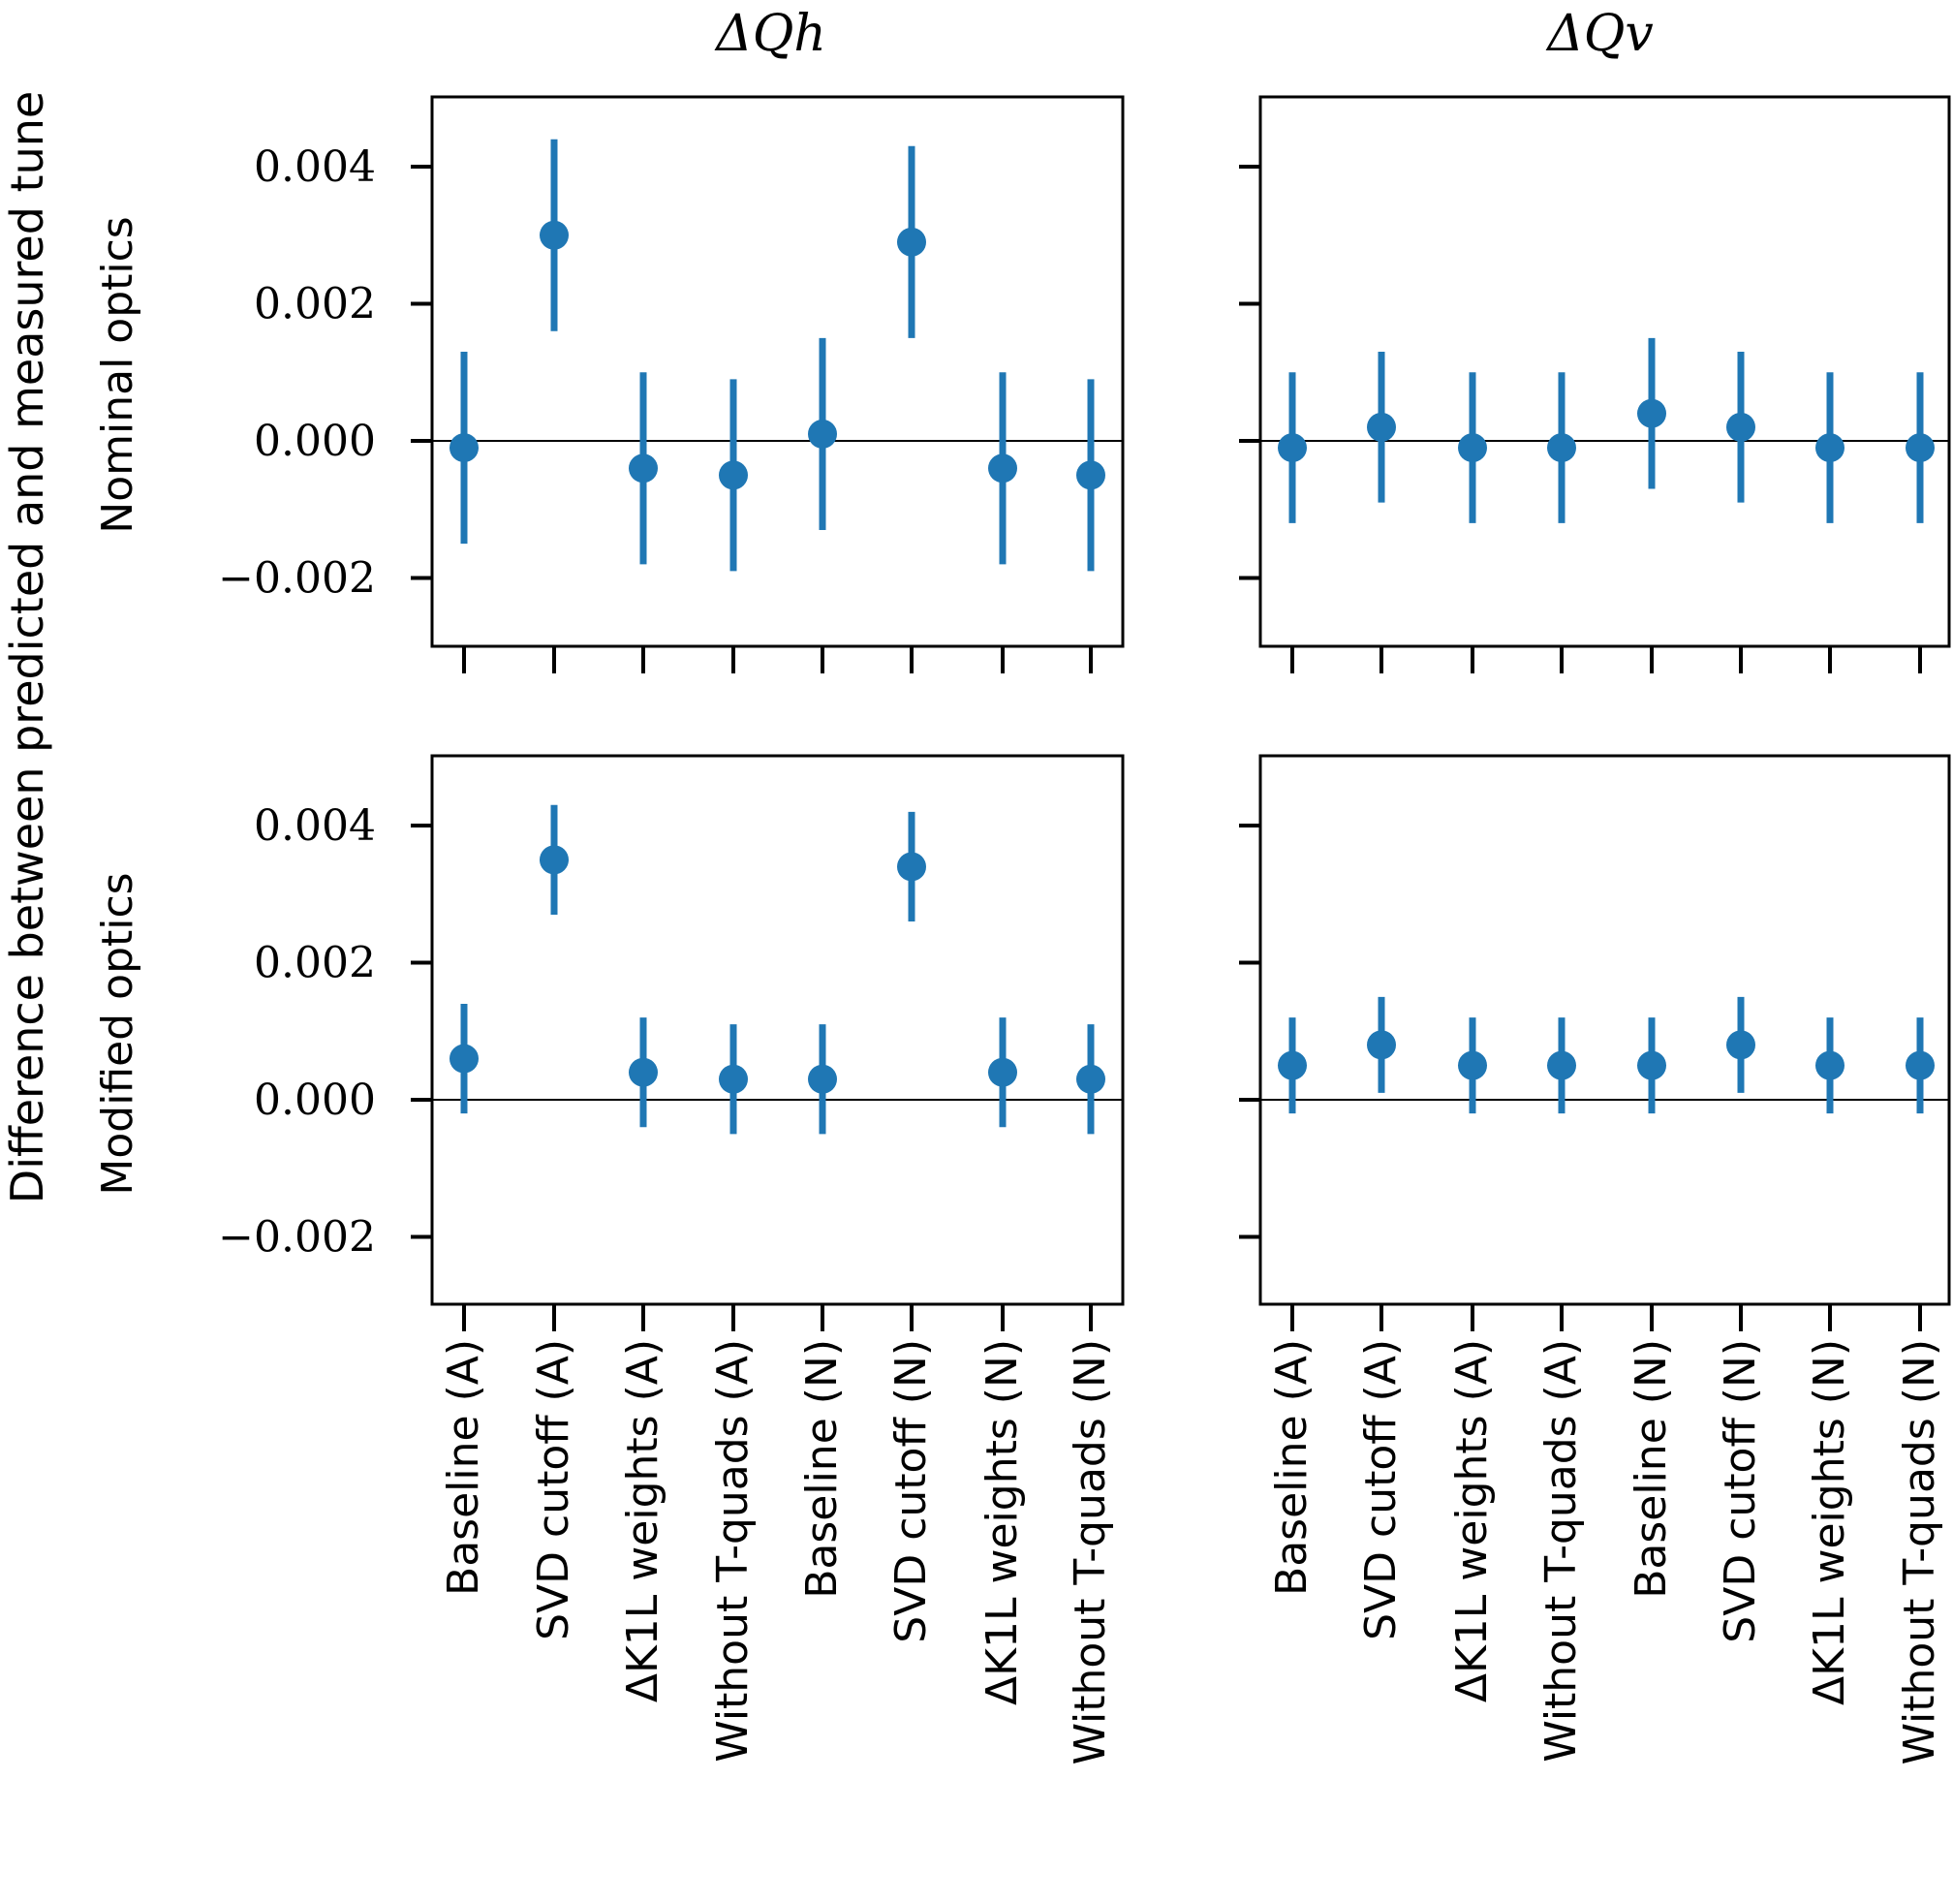 The height and width of the screenshot is (1904, 1953). I want to click on column-title-dqh: ΔQh, so click(770, 34).